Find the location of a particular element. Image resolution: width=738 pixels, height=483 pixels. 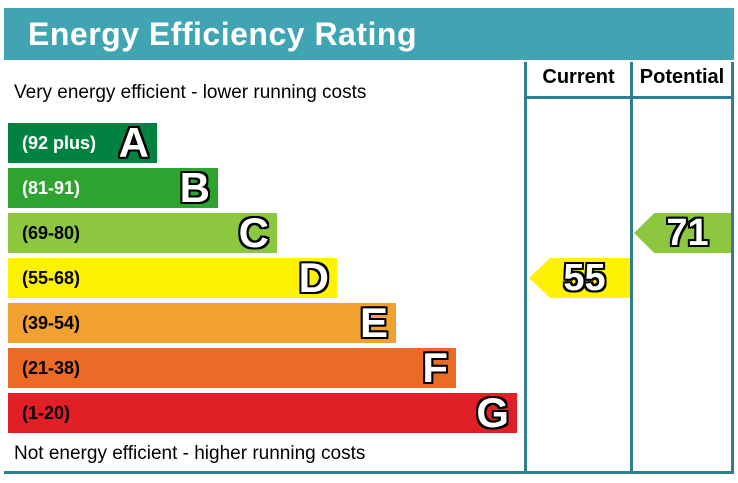

grid-vertical-line-middle is located at coordinates (631, 268).